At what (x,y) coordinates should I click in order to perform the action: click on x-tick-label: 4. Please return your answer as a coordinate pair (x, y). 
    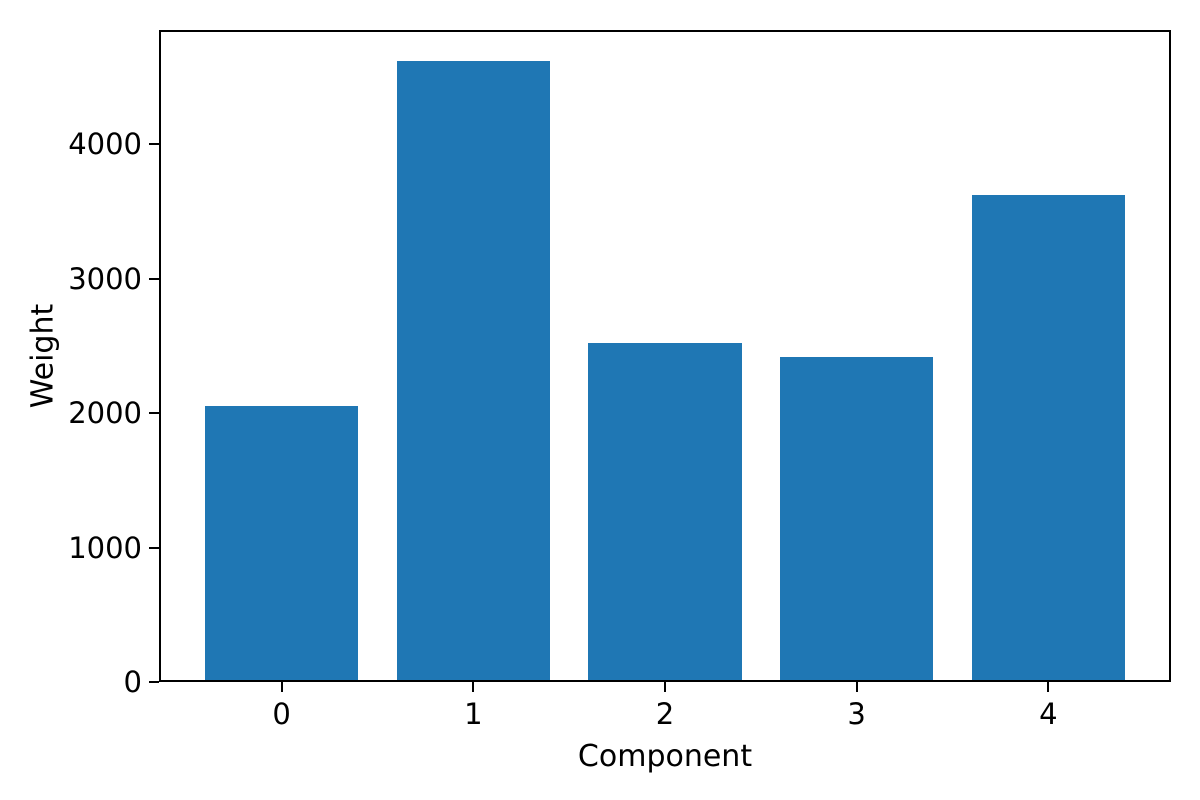
    Looking at the image, I should click on (1048, 714).